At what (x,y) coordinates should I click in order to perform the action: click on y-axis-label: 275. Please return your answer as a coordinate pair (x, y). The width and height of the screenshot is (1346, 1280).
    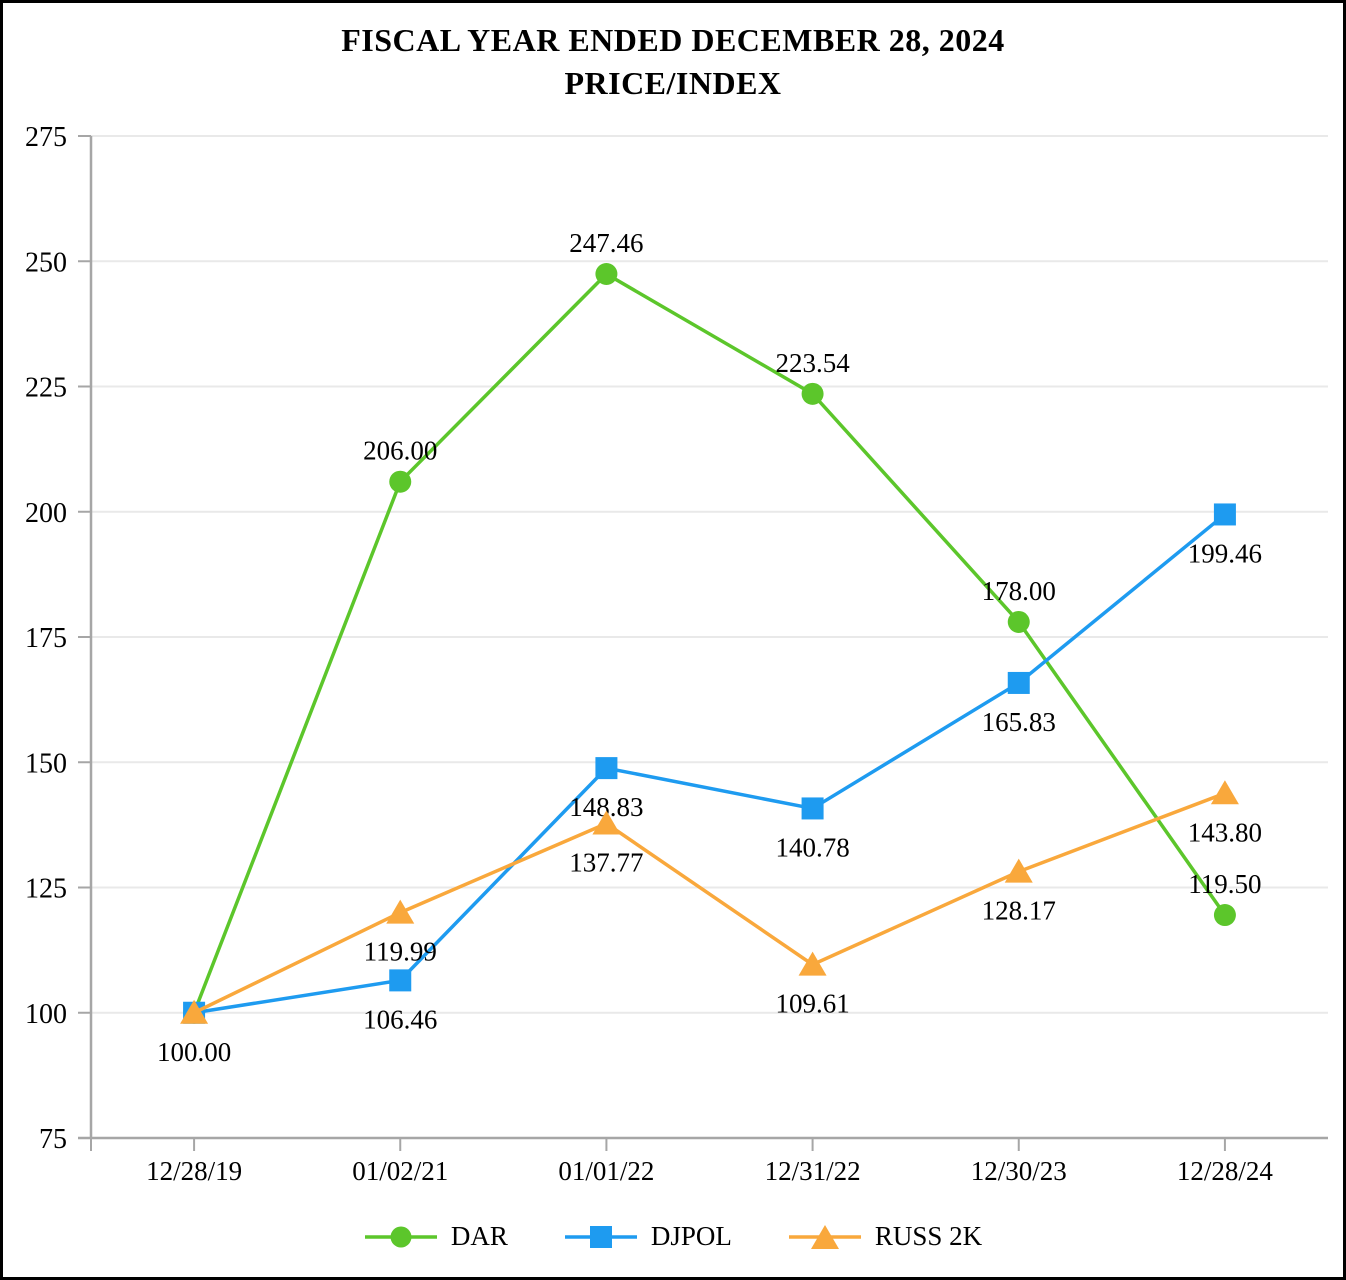
    Looking at the image, I should click on (46, 137).